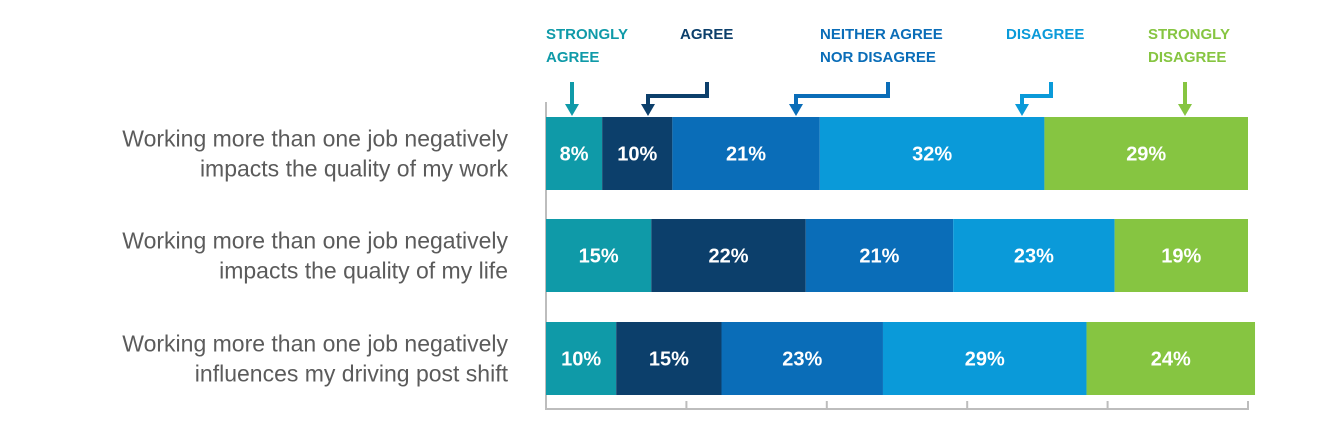 Image resolution: width=1327 pixels, height=432 pixels. I want to click on legend-label: NOR DISAGREE, so click(878, 57).